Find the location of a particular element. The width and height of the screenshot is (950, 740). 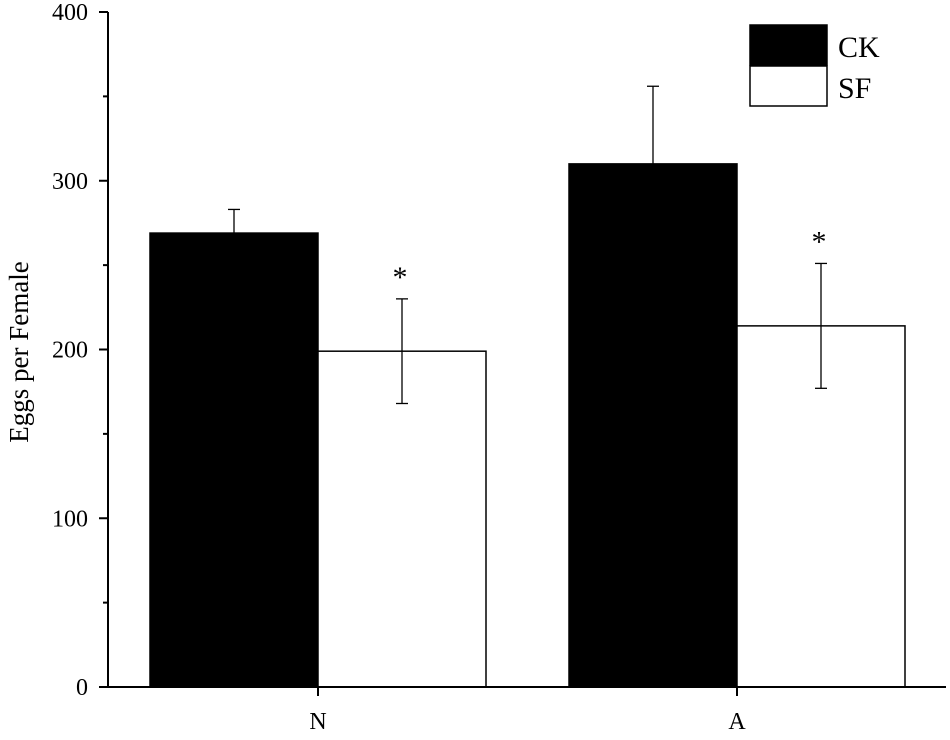

bar-ck-n is located at coordinates (234, 460).